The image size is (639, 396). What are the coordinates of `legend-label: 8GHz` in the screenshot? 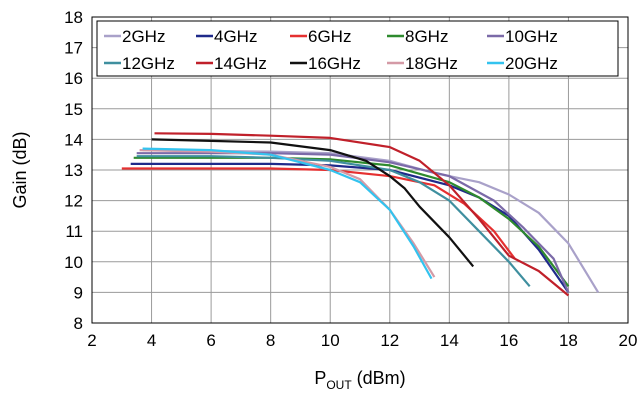 It's located at (426, 36).